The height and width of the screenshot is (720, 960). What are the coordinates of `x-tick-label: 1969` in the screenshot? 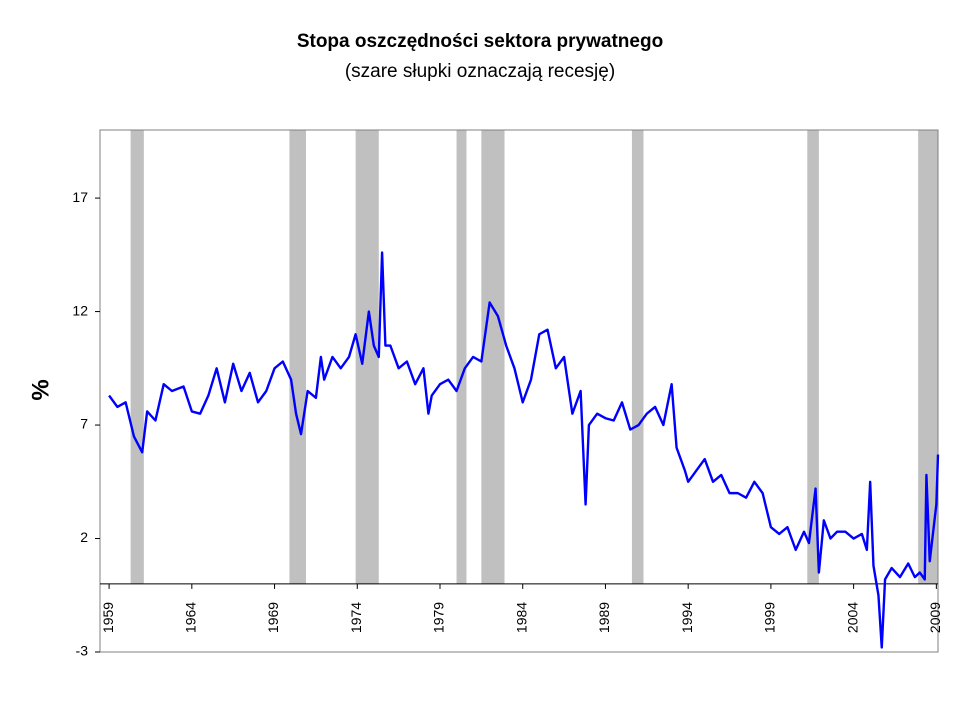 It's located at (273, 617).